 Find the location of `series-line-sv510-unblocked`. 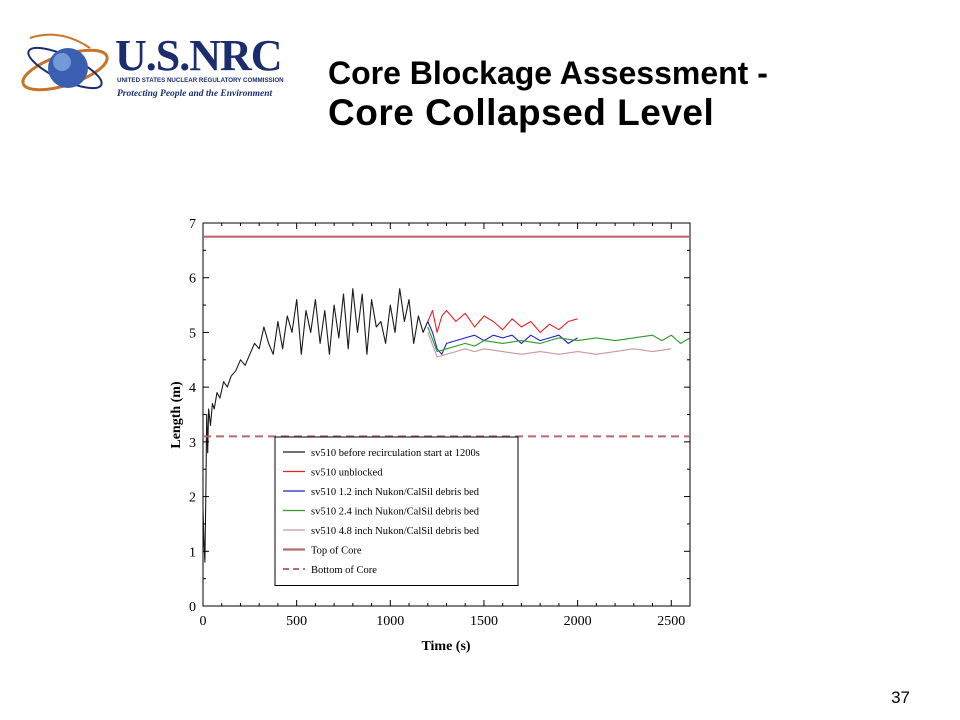

series-line-sv510-unblocked is located at coordinates (502, 321).